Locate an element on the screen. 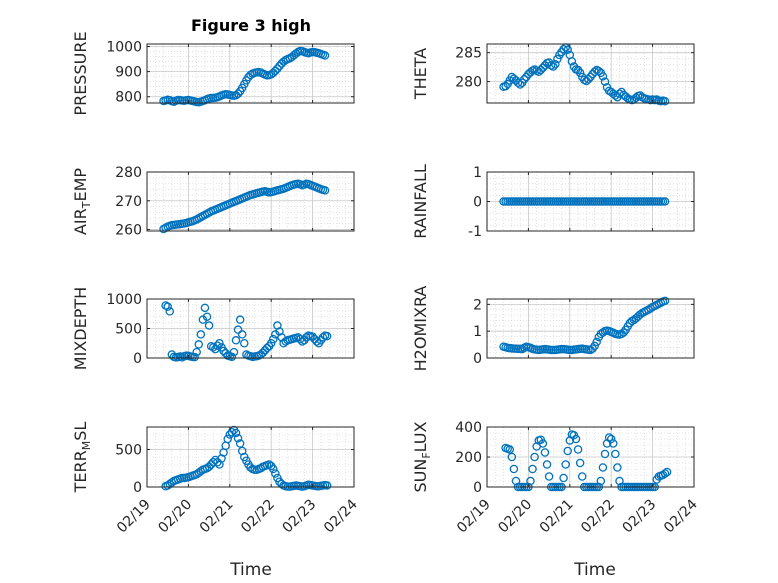  subplot-8-y-tick-label: 200 is located at coordinates (468, 458).